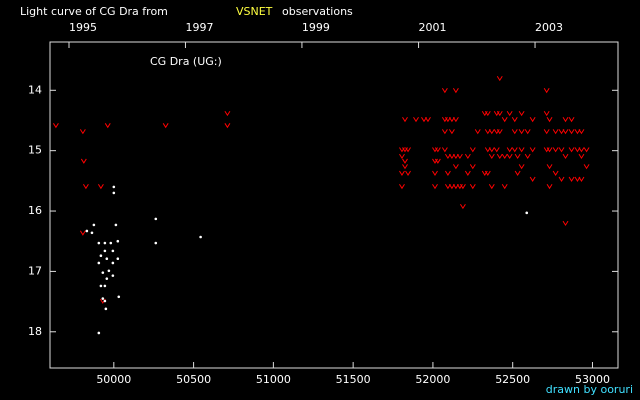 The image size is (640, 400). What do you see at coordinates (35, 210) in the screenshot?
I see `y-tick-label: 16` at bounding box center [35, 210].